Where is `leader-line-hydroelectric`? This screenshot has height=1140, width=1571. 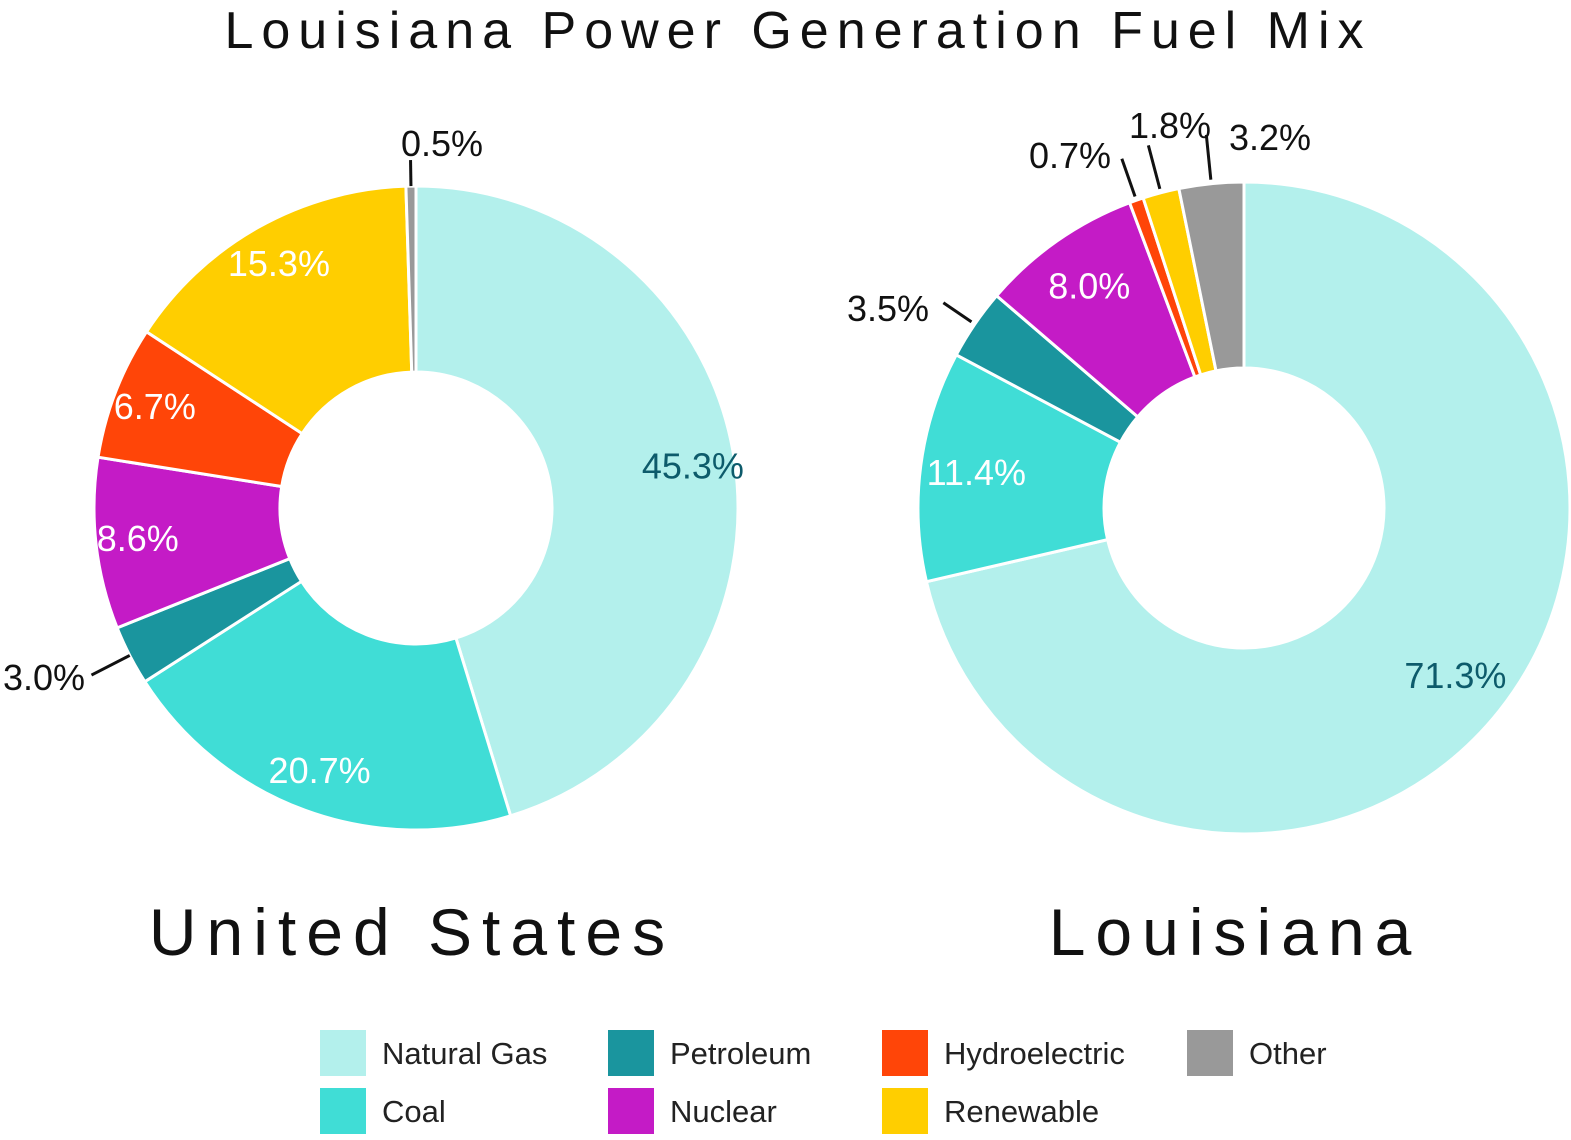
leader-line-hydroelectric is located at coordinates (1128, 178).